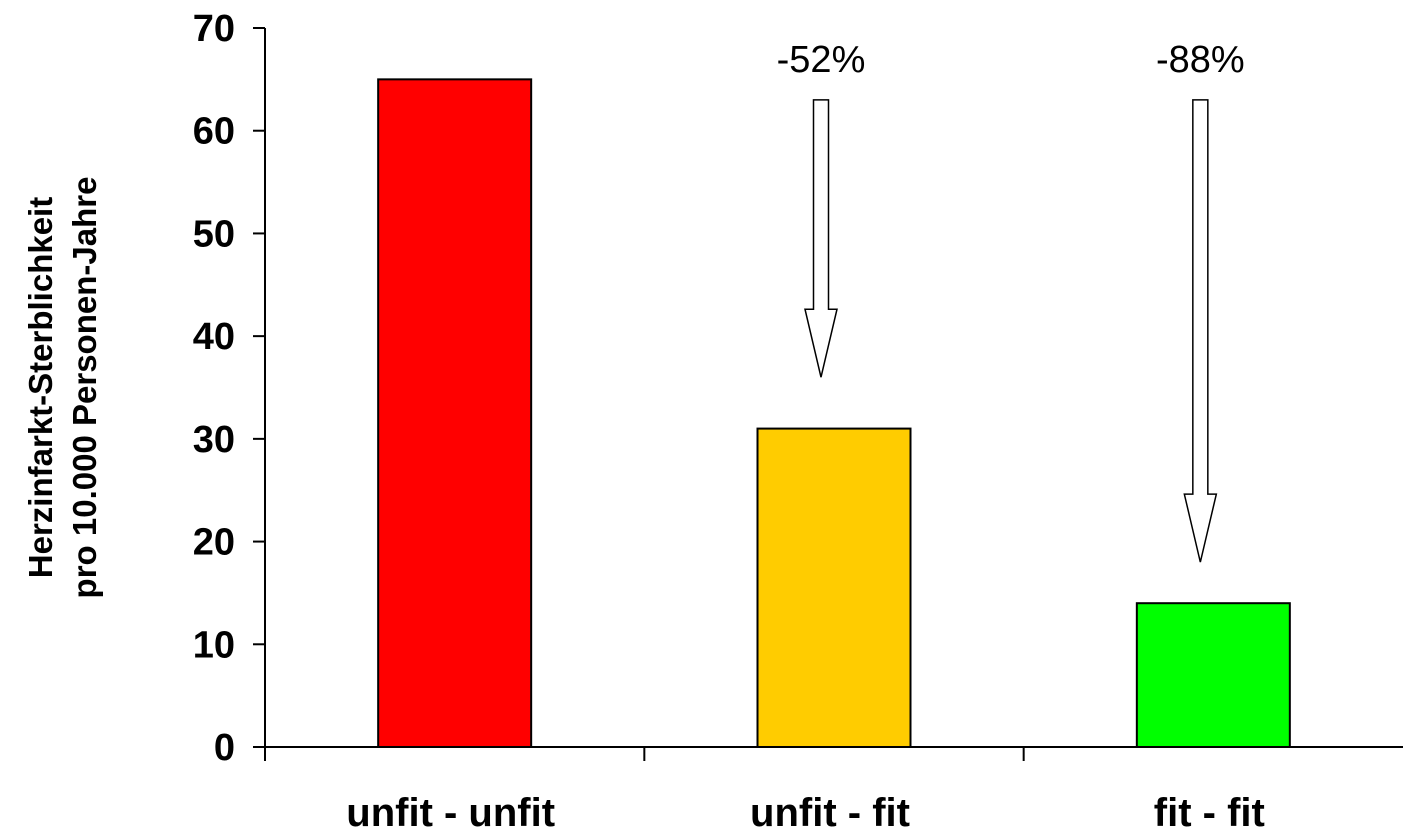 The height and width of the screenshot is (832, 1403). Describe the element at coordinates (214, 234) in the screenshot. I see `y-tick-label: 50` at that location.